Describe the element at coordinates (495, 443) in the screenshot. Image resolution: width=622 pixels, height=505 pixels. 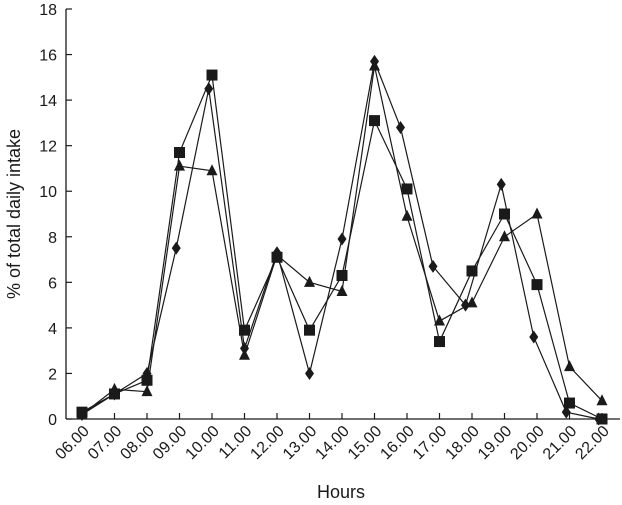
I see `x-tick-label: 19.00` at that location.